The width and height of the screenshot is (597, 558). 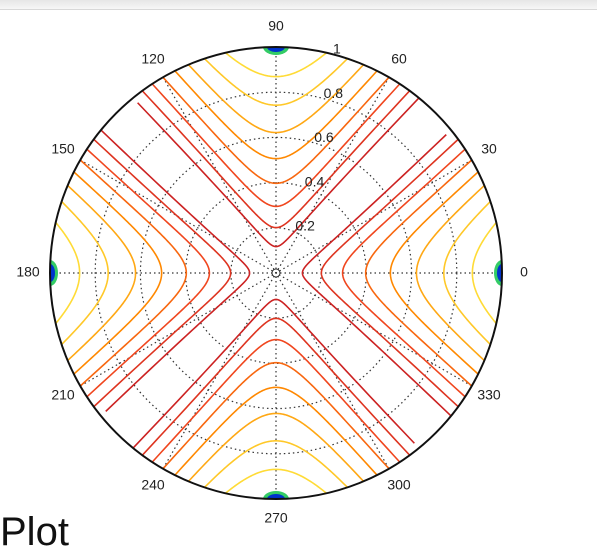 What do you see at coordinates (63, 395) in the screenshot?
I see `angle-label-210: 210` at bounding box center [63, 395].